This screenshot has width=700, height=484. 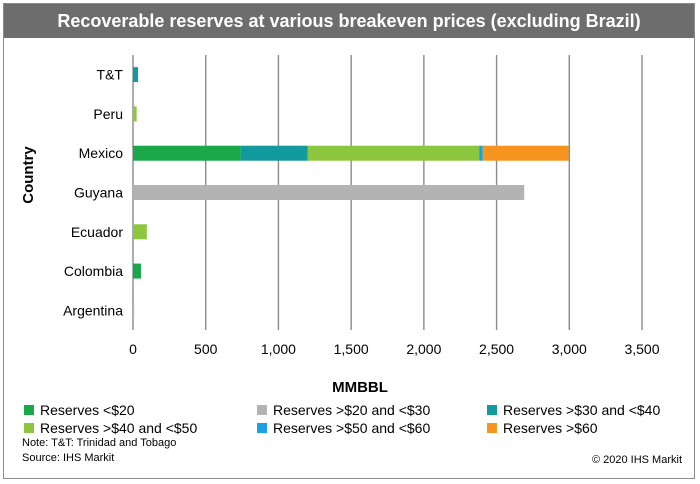 What do you see at coordinates (101, 153) in the screenshot?
I see `y-tick-label: Mexico` at bounding box center [101, 153].